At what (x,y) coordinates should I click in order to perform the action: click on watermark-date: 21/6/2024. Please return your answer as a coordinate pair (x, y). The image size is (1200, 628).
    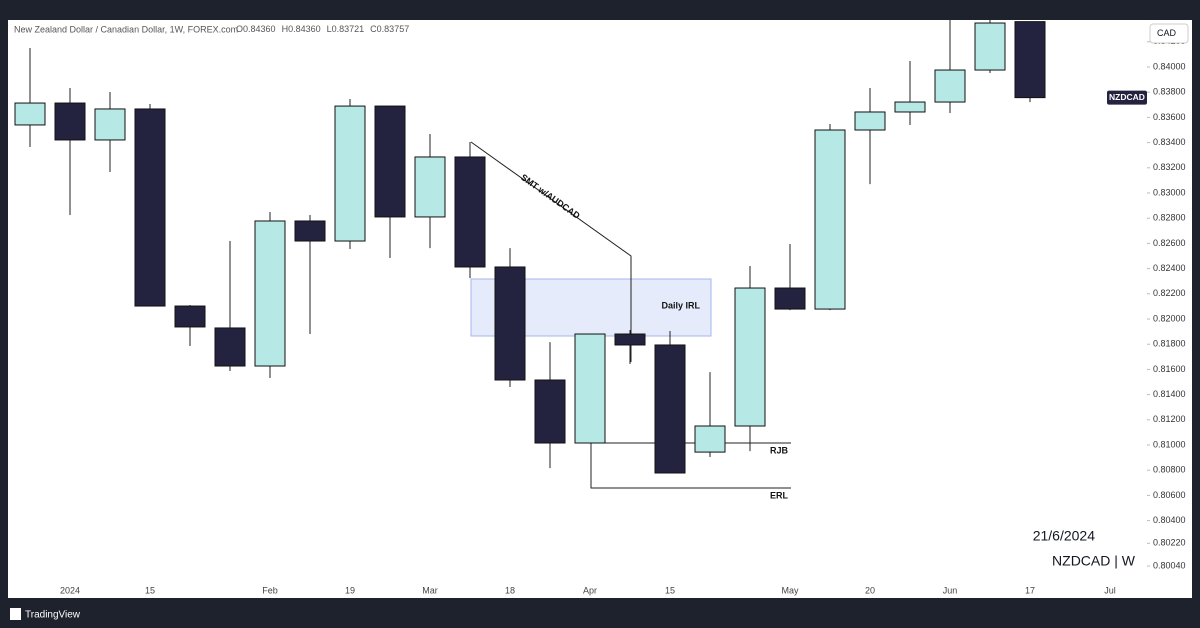
    Looking at the image, I should click on (1064, 536).